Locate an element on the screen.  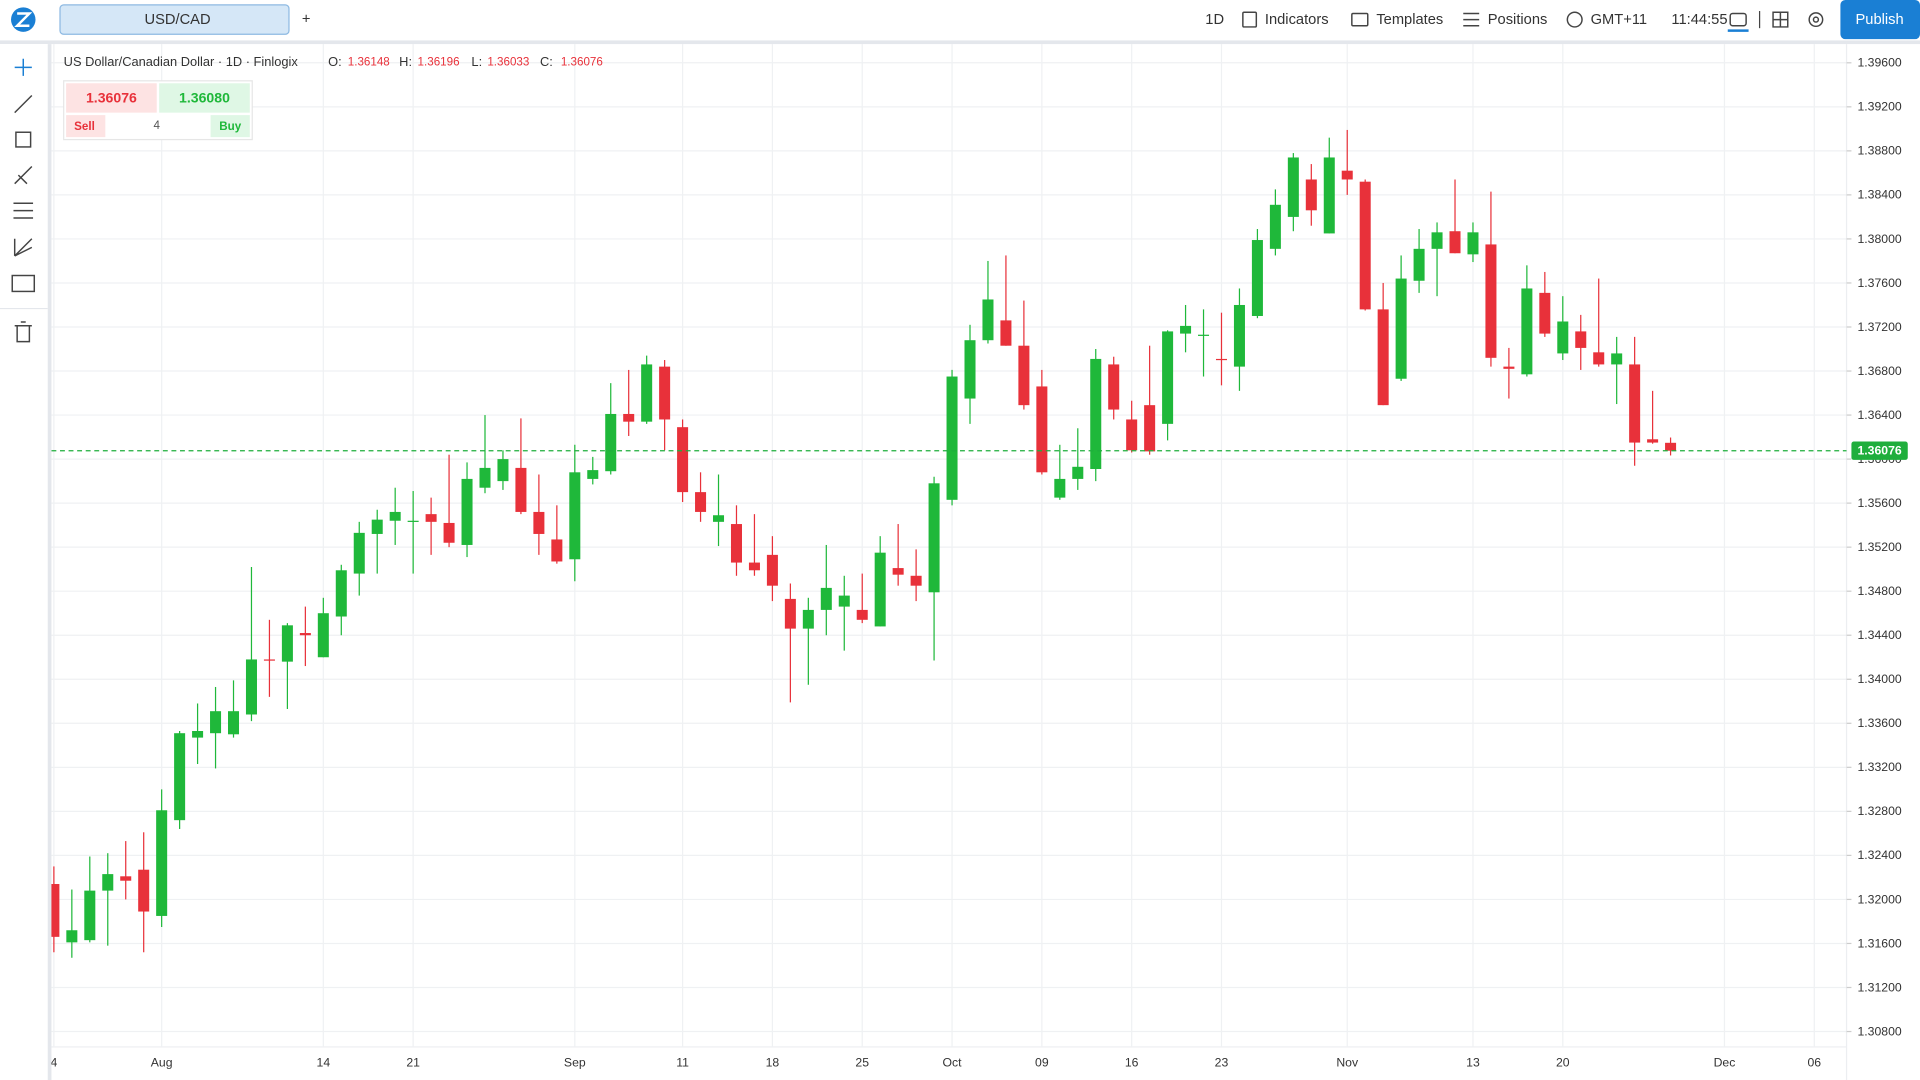
fib-tool is located at coordinates (23, 210).